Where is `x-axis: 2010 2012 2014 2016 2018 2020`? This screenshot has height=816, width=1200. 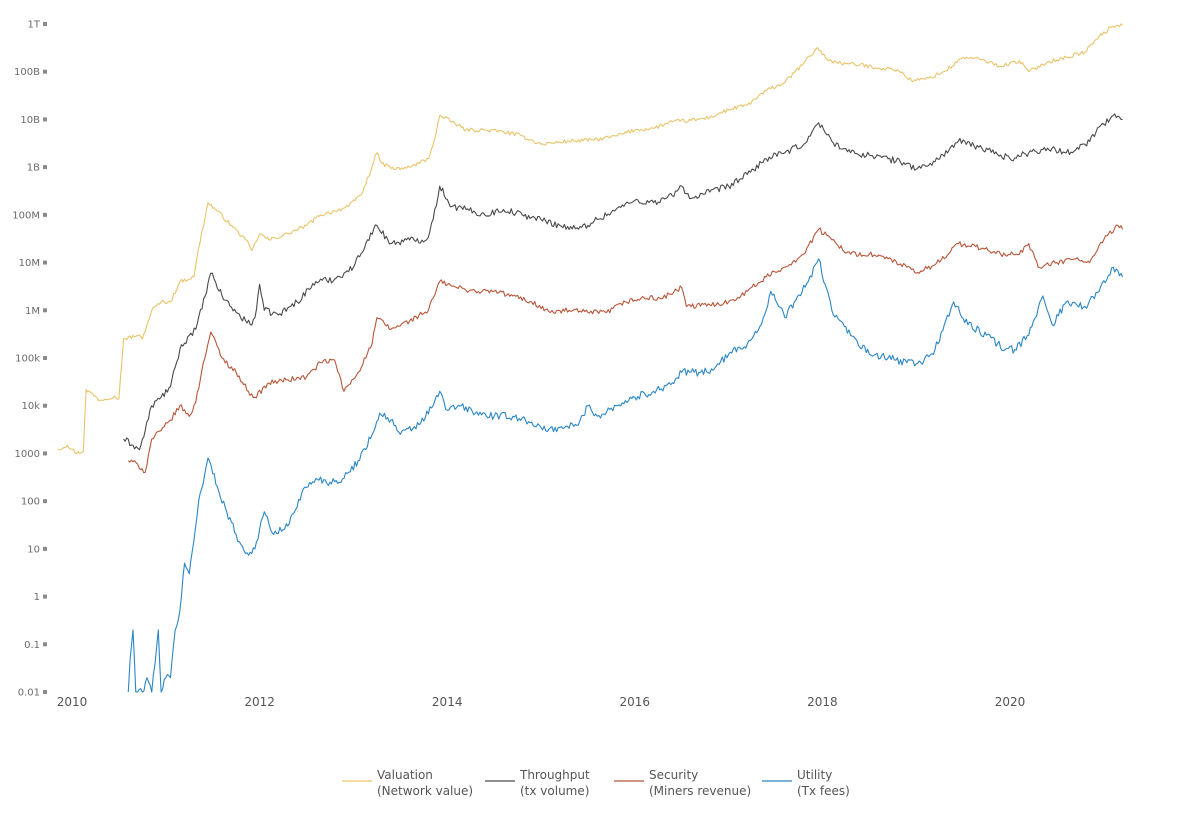
x-axis: 2010 2012 2014 2016 2018 2020 is located at coordinates (541, 702).